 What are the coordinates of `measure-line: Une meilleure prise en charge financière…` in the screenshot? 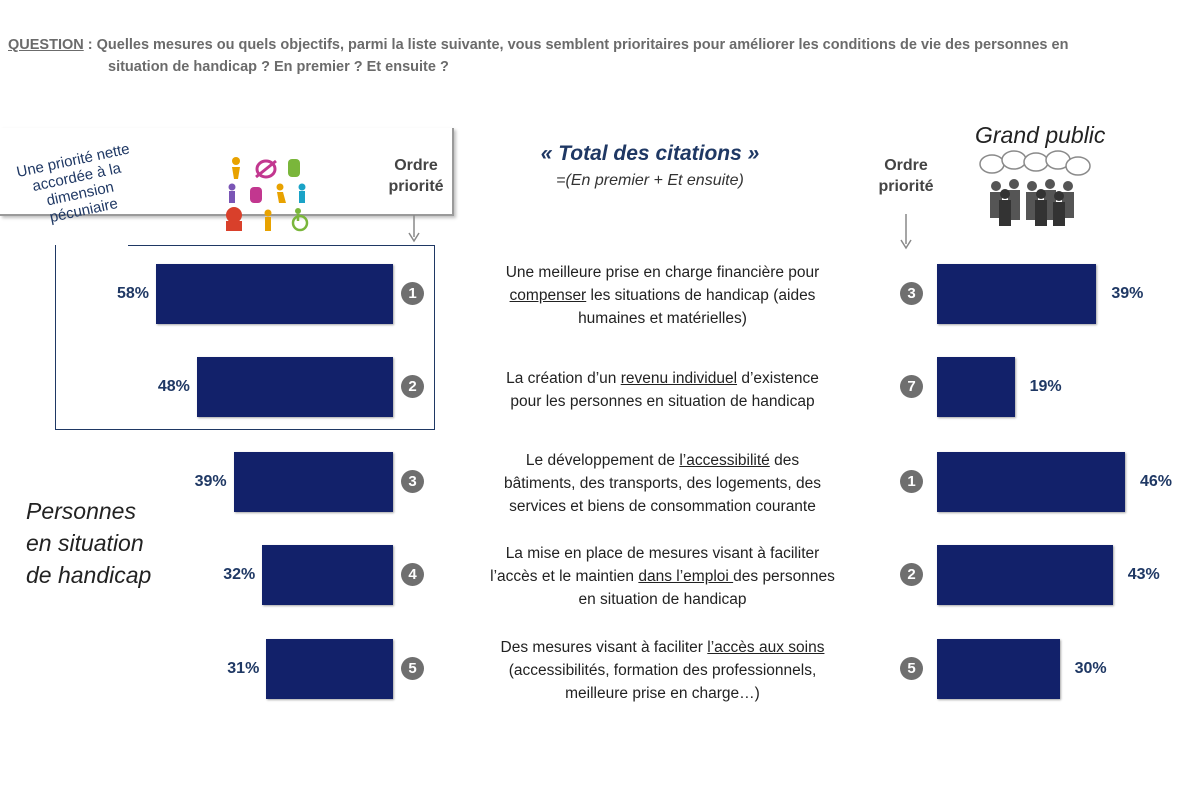 It's located at (662, 272).